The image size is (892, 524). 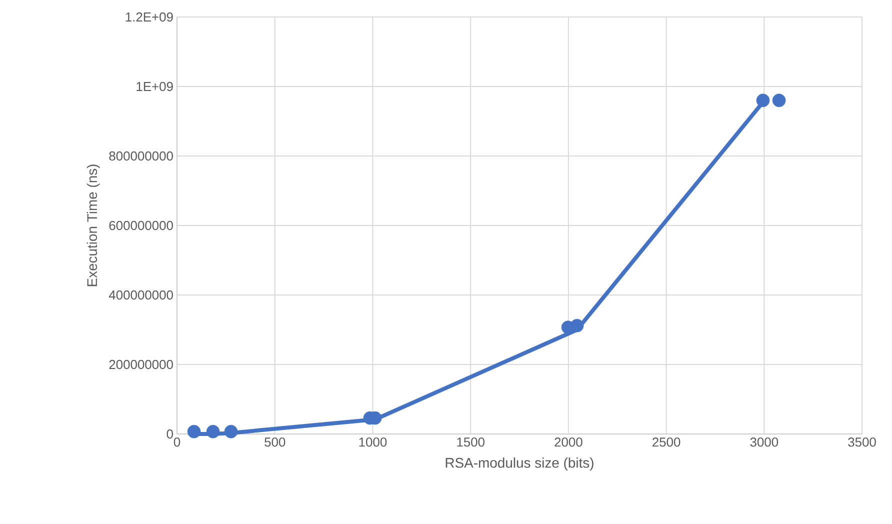 What do you see at coordinates (141, 225) in the screenshot?
I see `y-tick-label: 600000000` at bounding box center [141, 225].